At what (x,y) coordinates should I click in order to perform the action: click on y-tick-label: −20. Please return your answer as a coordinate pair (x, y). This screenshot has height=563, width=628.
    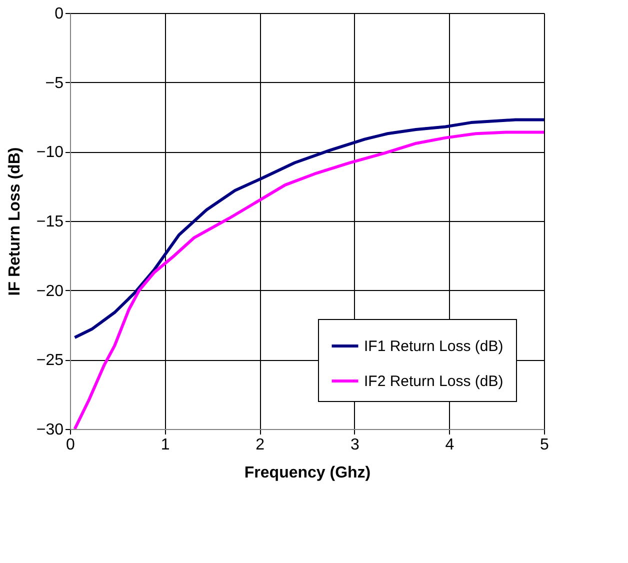
    Looking at the image, I should click on (50, 291).